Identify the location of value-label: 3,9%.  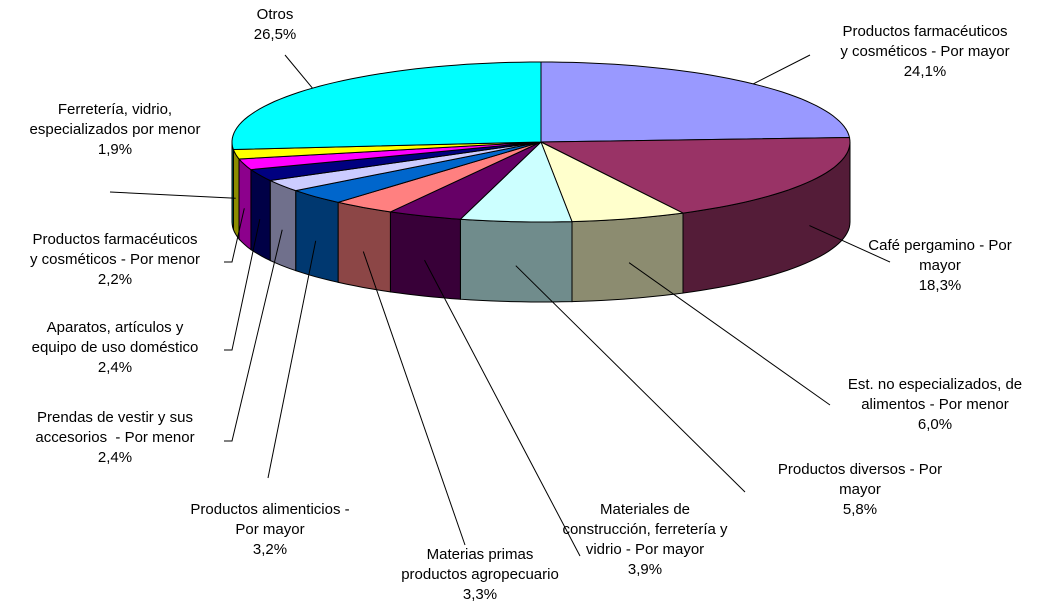
(645, 569).